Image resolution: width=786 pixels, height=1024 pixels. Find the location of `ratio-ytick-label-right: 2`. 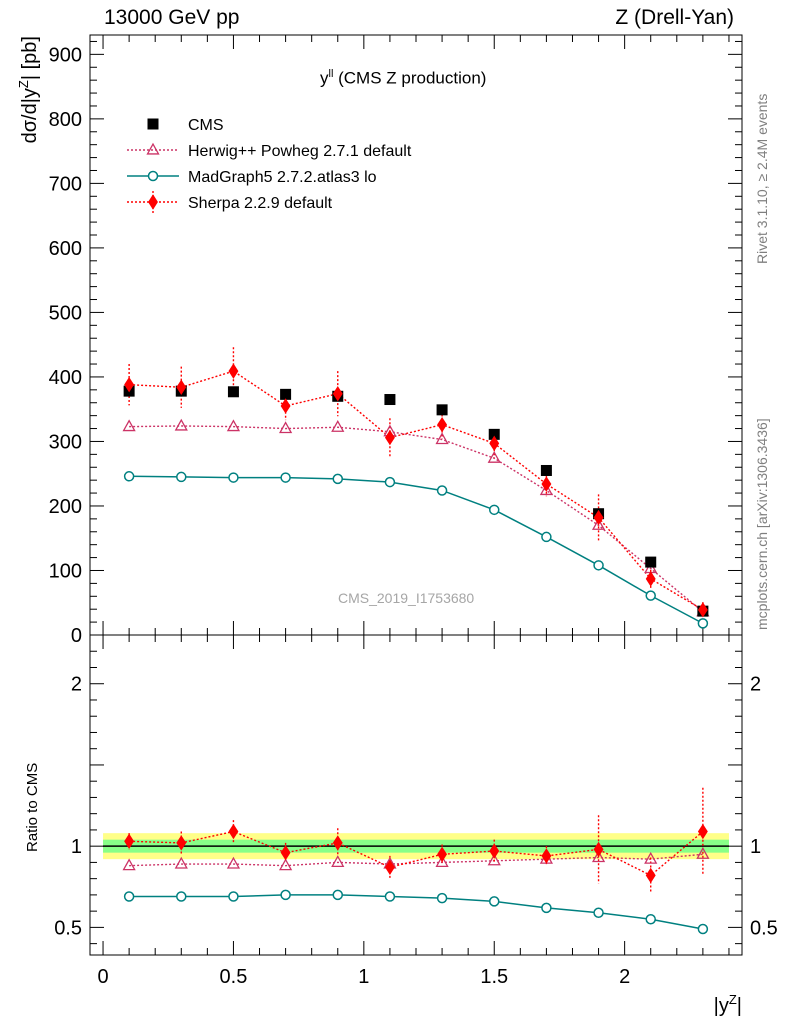

ratio-ytick-label-right: 2 is located at coordinates (755, 685).